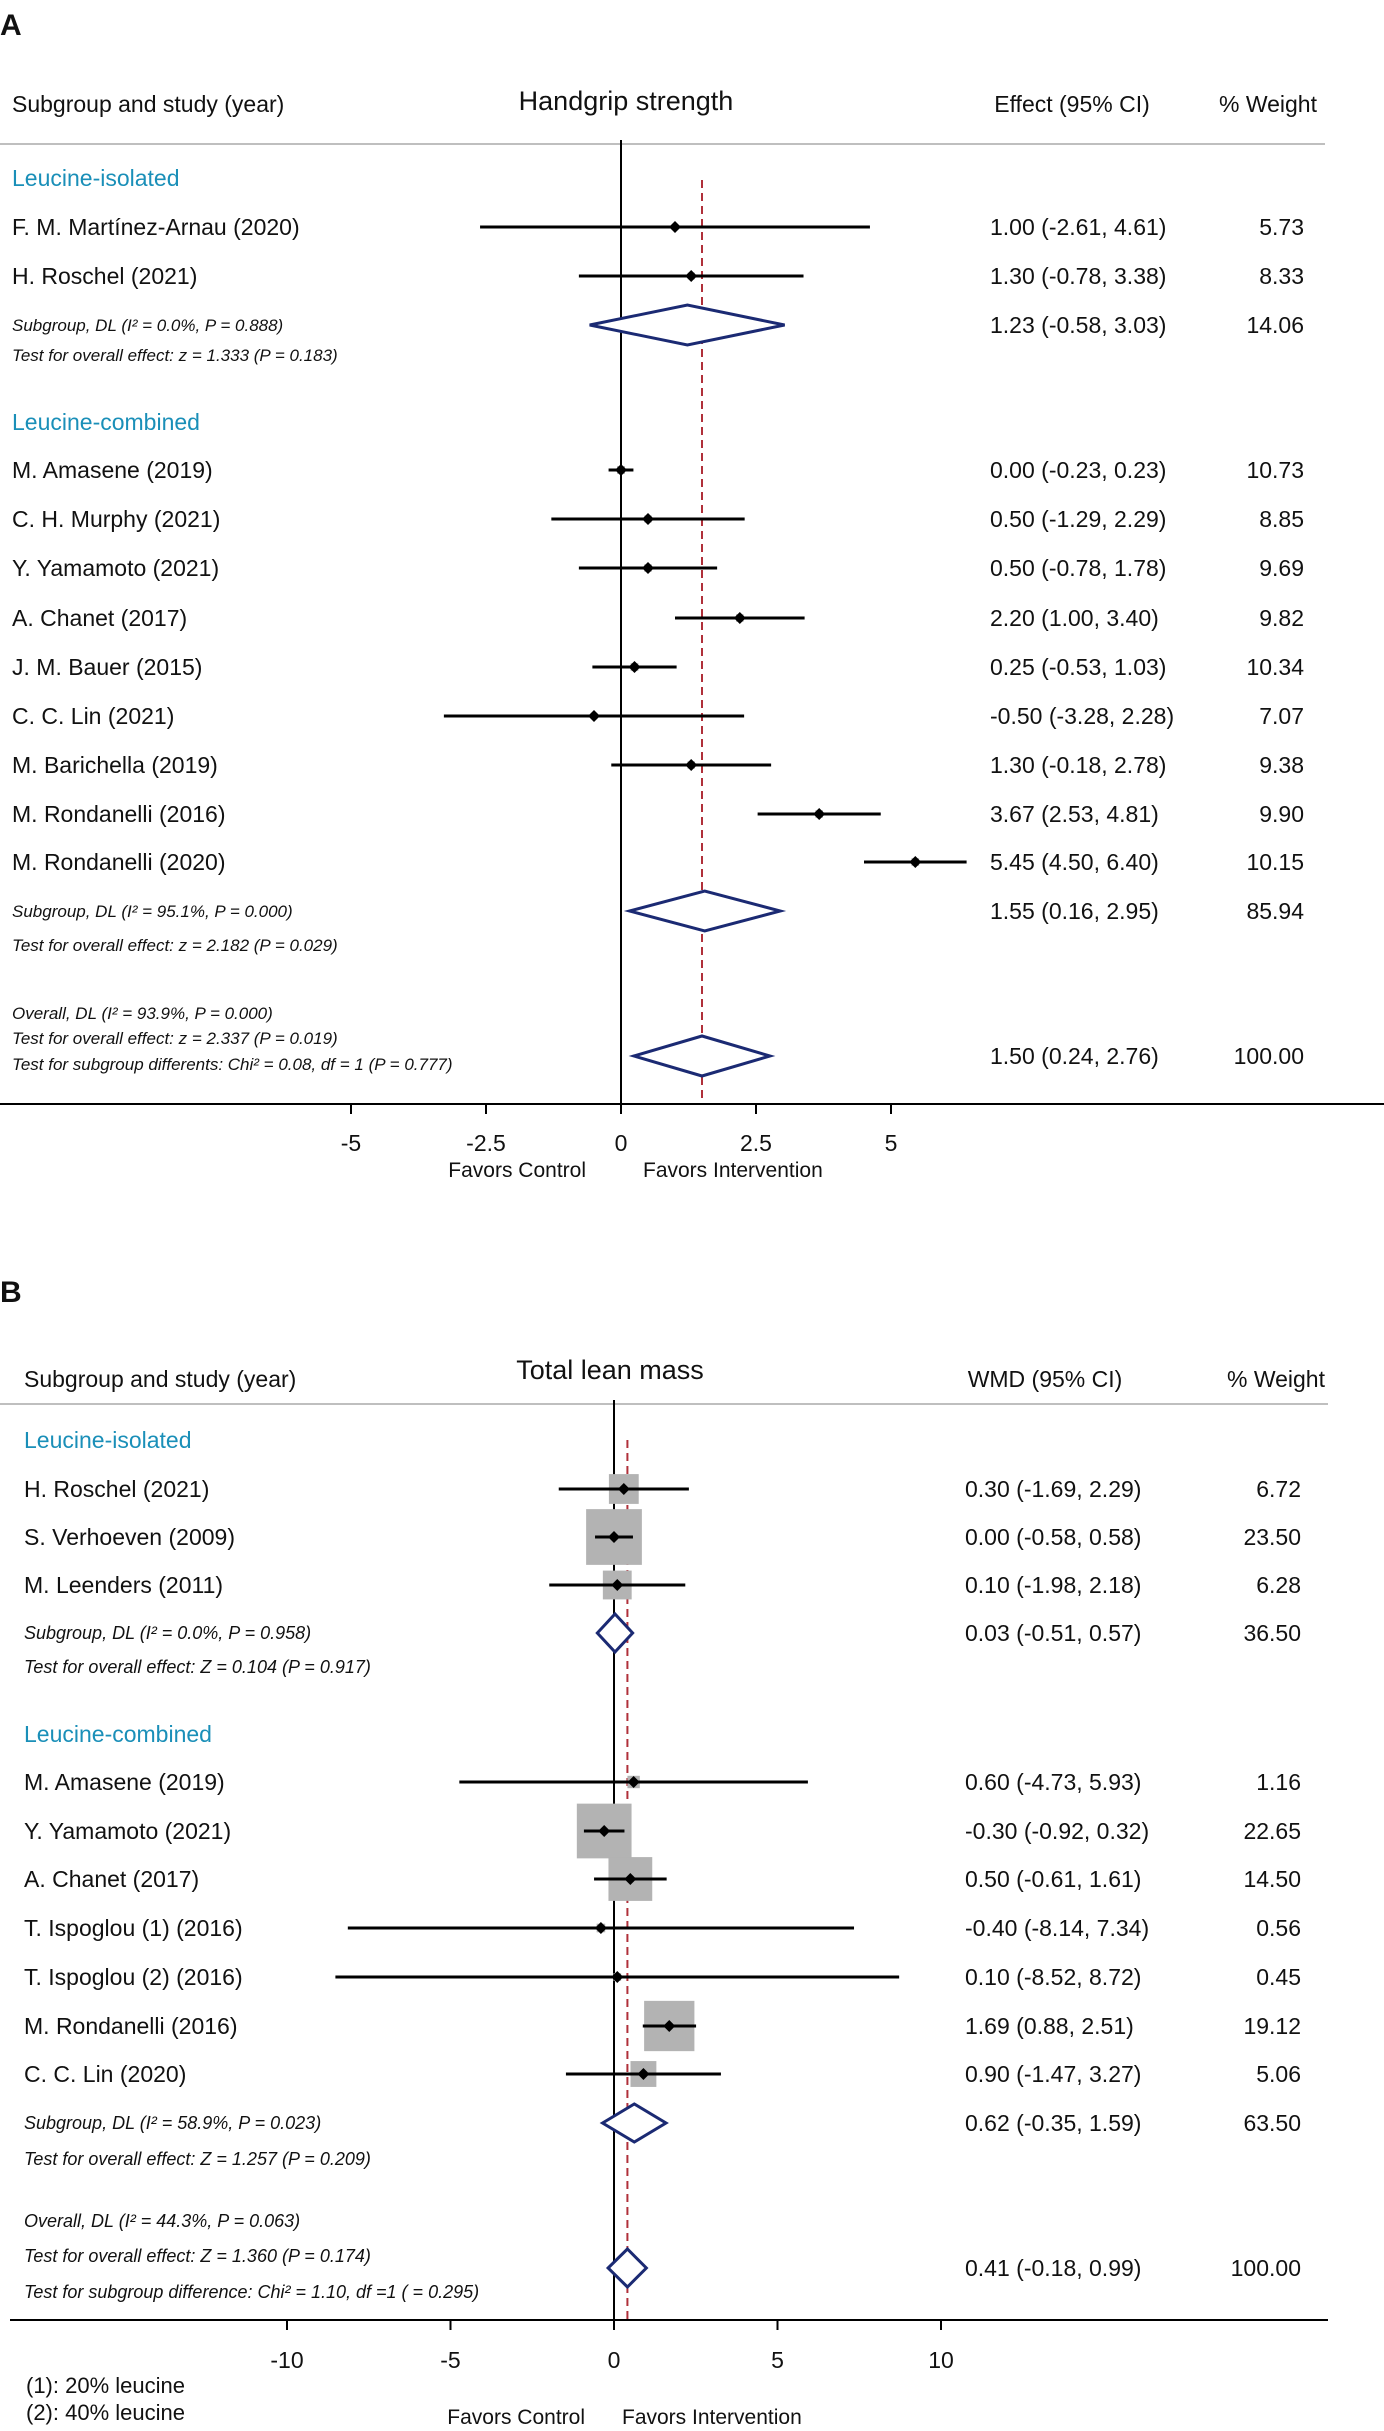  What do you see at coordinates (1281, 716) in the screenshot?
I see `weight-value: 7.07` at bounding box center [1281, 716].